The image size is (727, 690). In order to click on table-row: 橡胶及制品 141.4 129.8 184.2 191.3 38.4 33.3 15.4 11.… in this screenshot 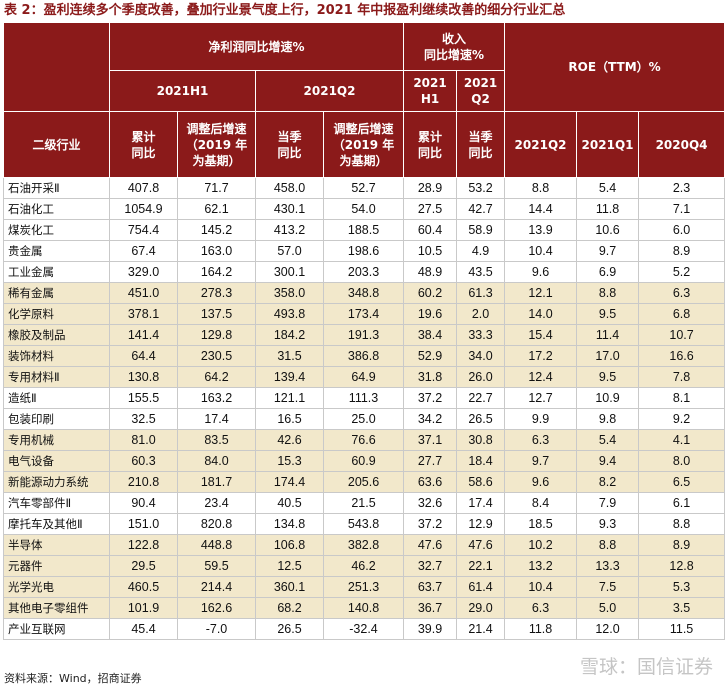, I will do `click(364, 335)`.